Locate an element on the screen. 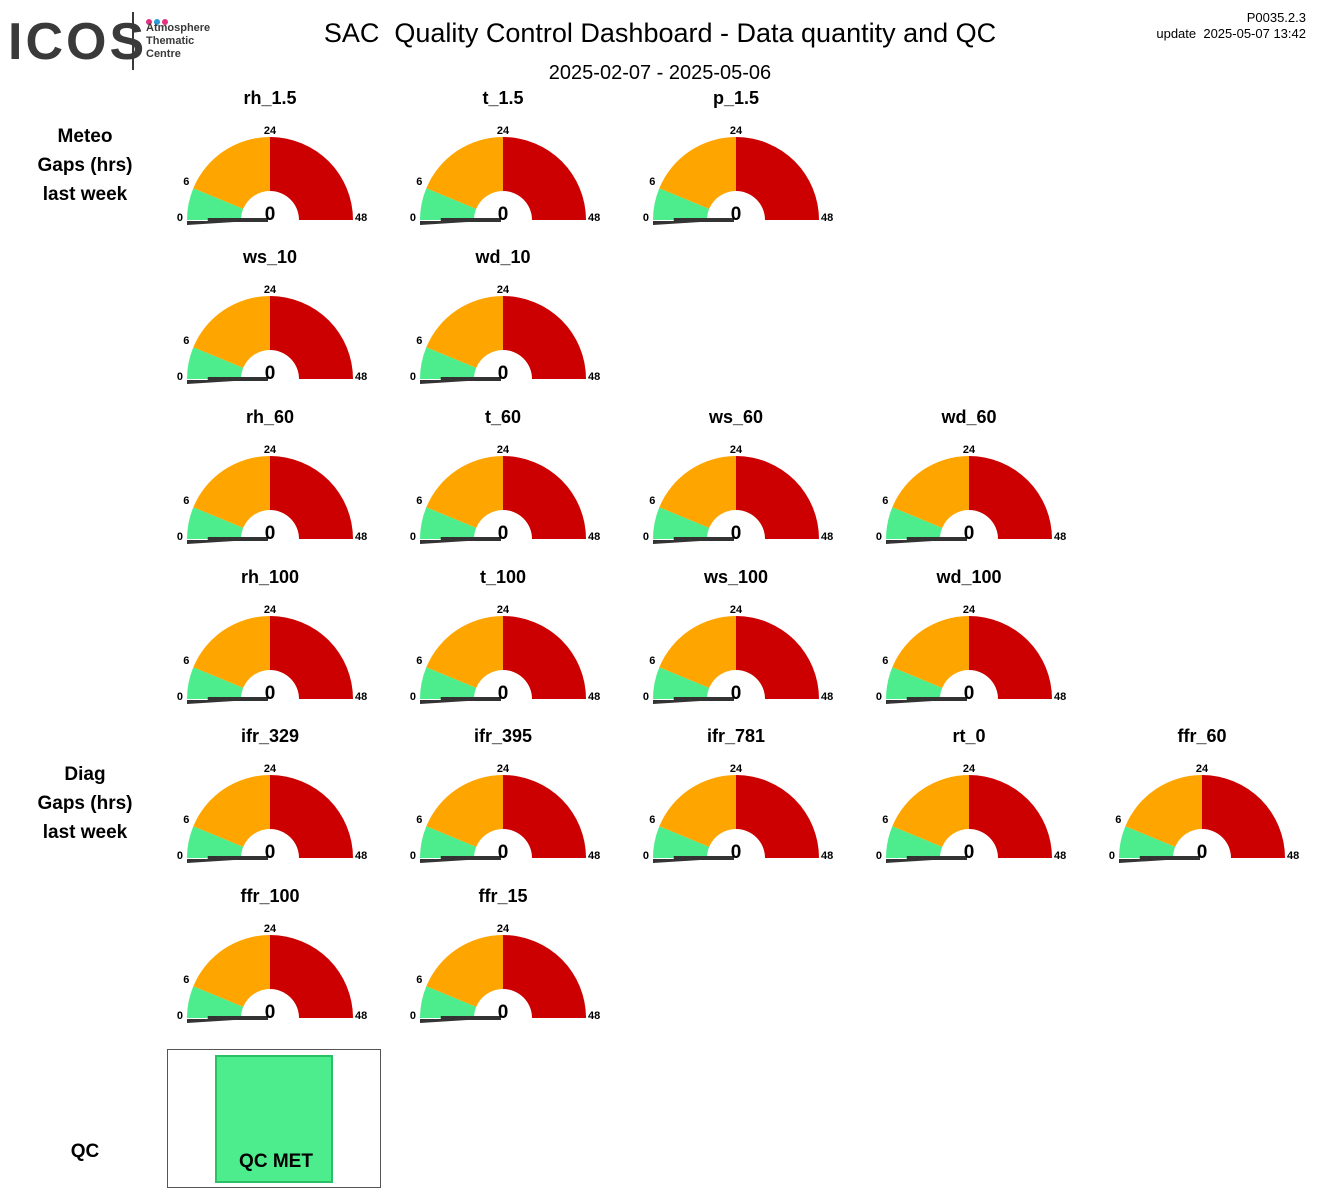 The width and height of the screenshot is (1320, 1200). qc-status-label: QC MET is located at coordinates (276, 1161).